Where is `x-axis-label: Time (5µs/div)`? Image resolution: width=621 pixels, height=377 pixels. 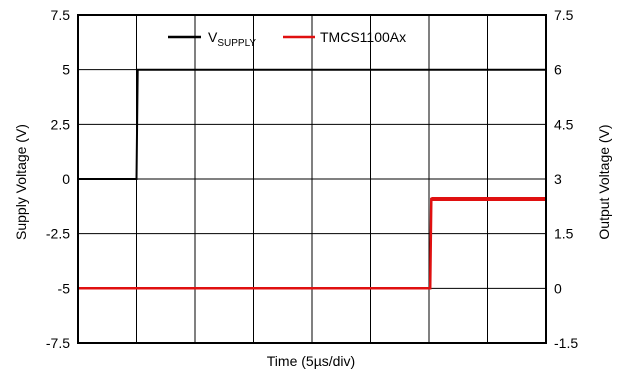
x-axis-label: Time (5µs/div) is located at coordinates (311, 361).